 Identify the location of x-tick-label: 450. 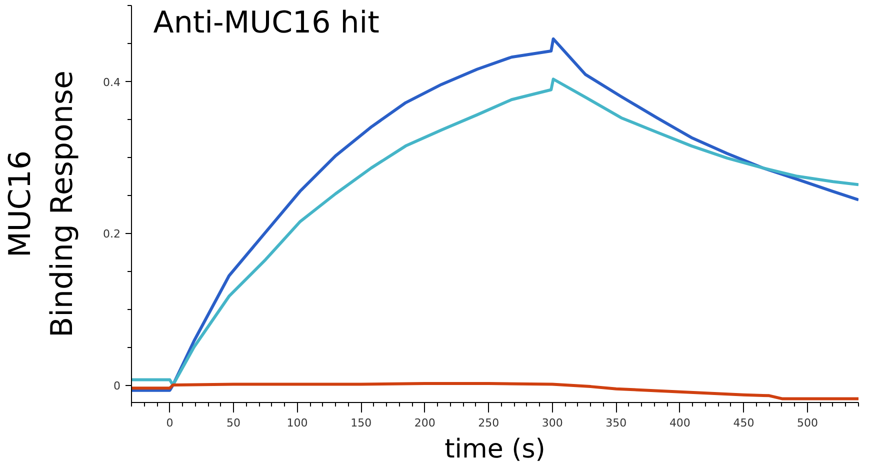
(743, 423).